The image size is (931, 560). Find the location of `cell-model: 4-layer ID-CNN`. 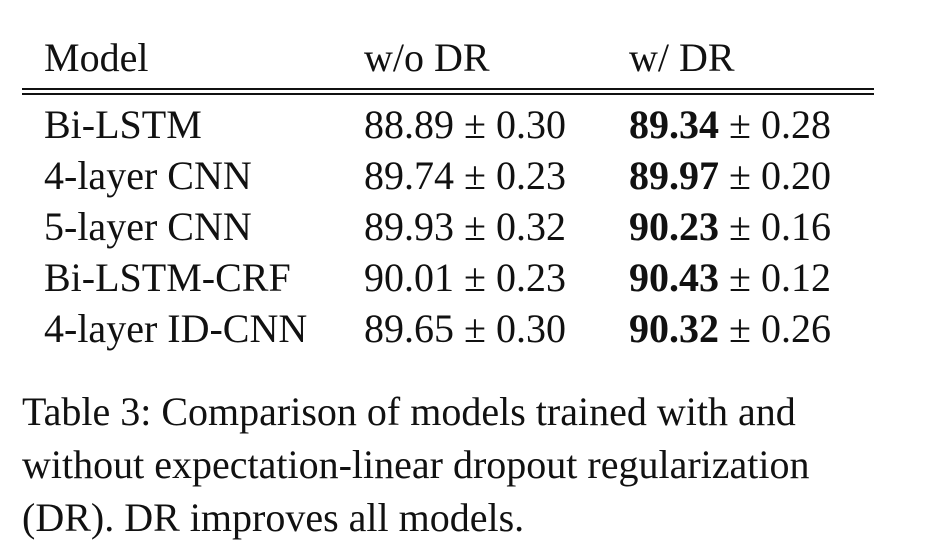

cell-model: 4-layer ID-CNN is located at coordinates (176, 328).